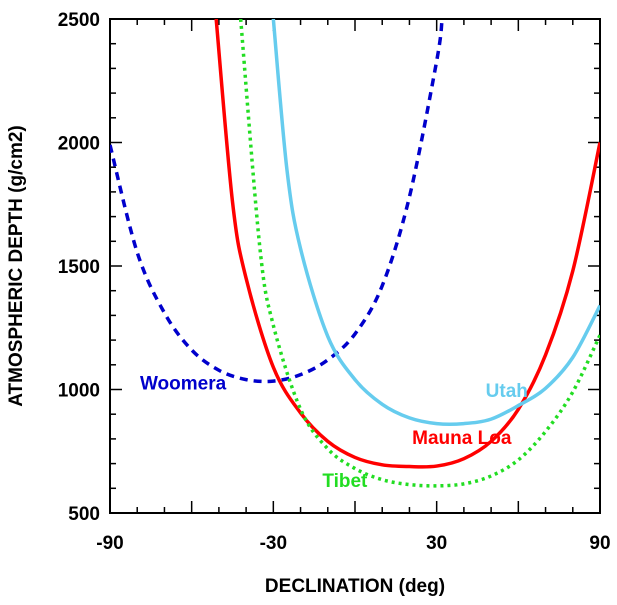 The width and height of the screenshot is (617, 605). Describe the element at coordinates (16, 266) in the screenshot. I see `y-axis-title: ATMOSPHERIC DEPTH (g/cm2)` at that location.